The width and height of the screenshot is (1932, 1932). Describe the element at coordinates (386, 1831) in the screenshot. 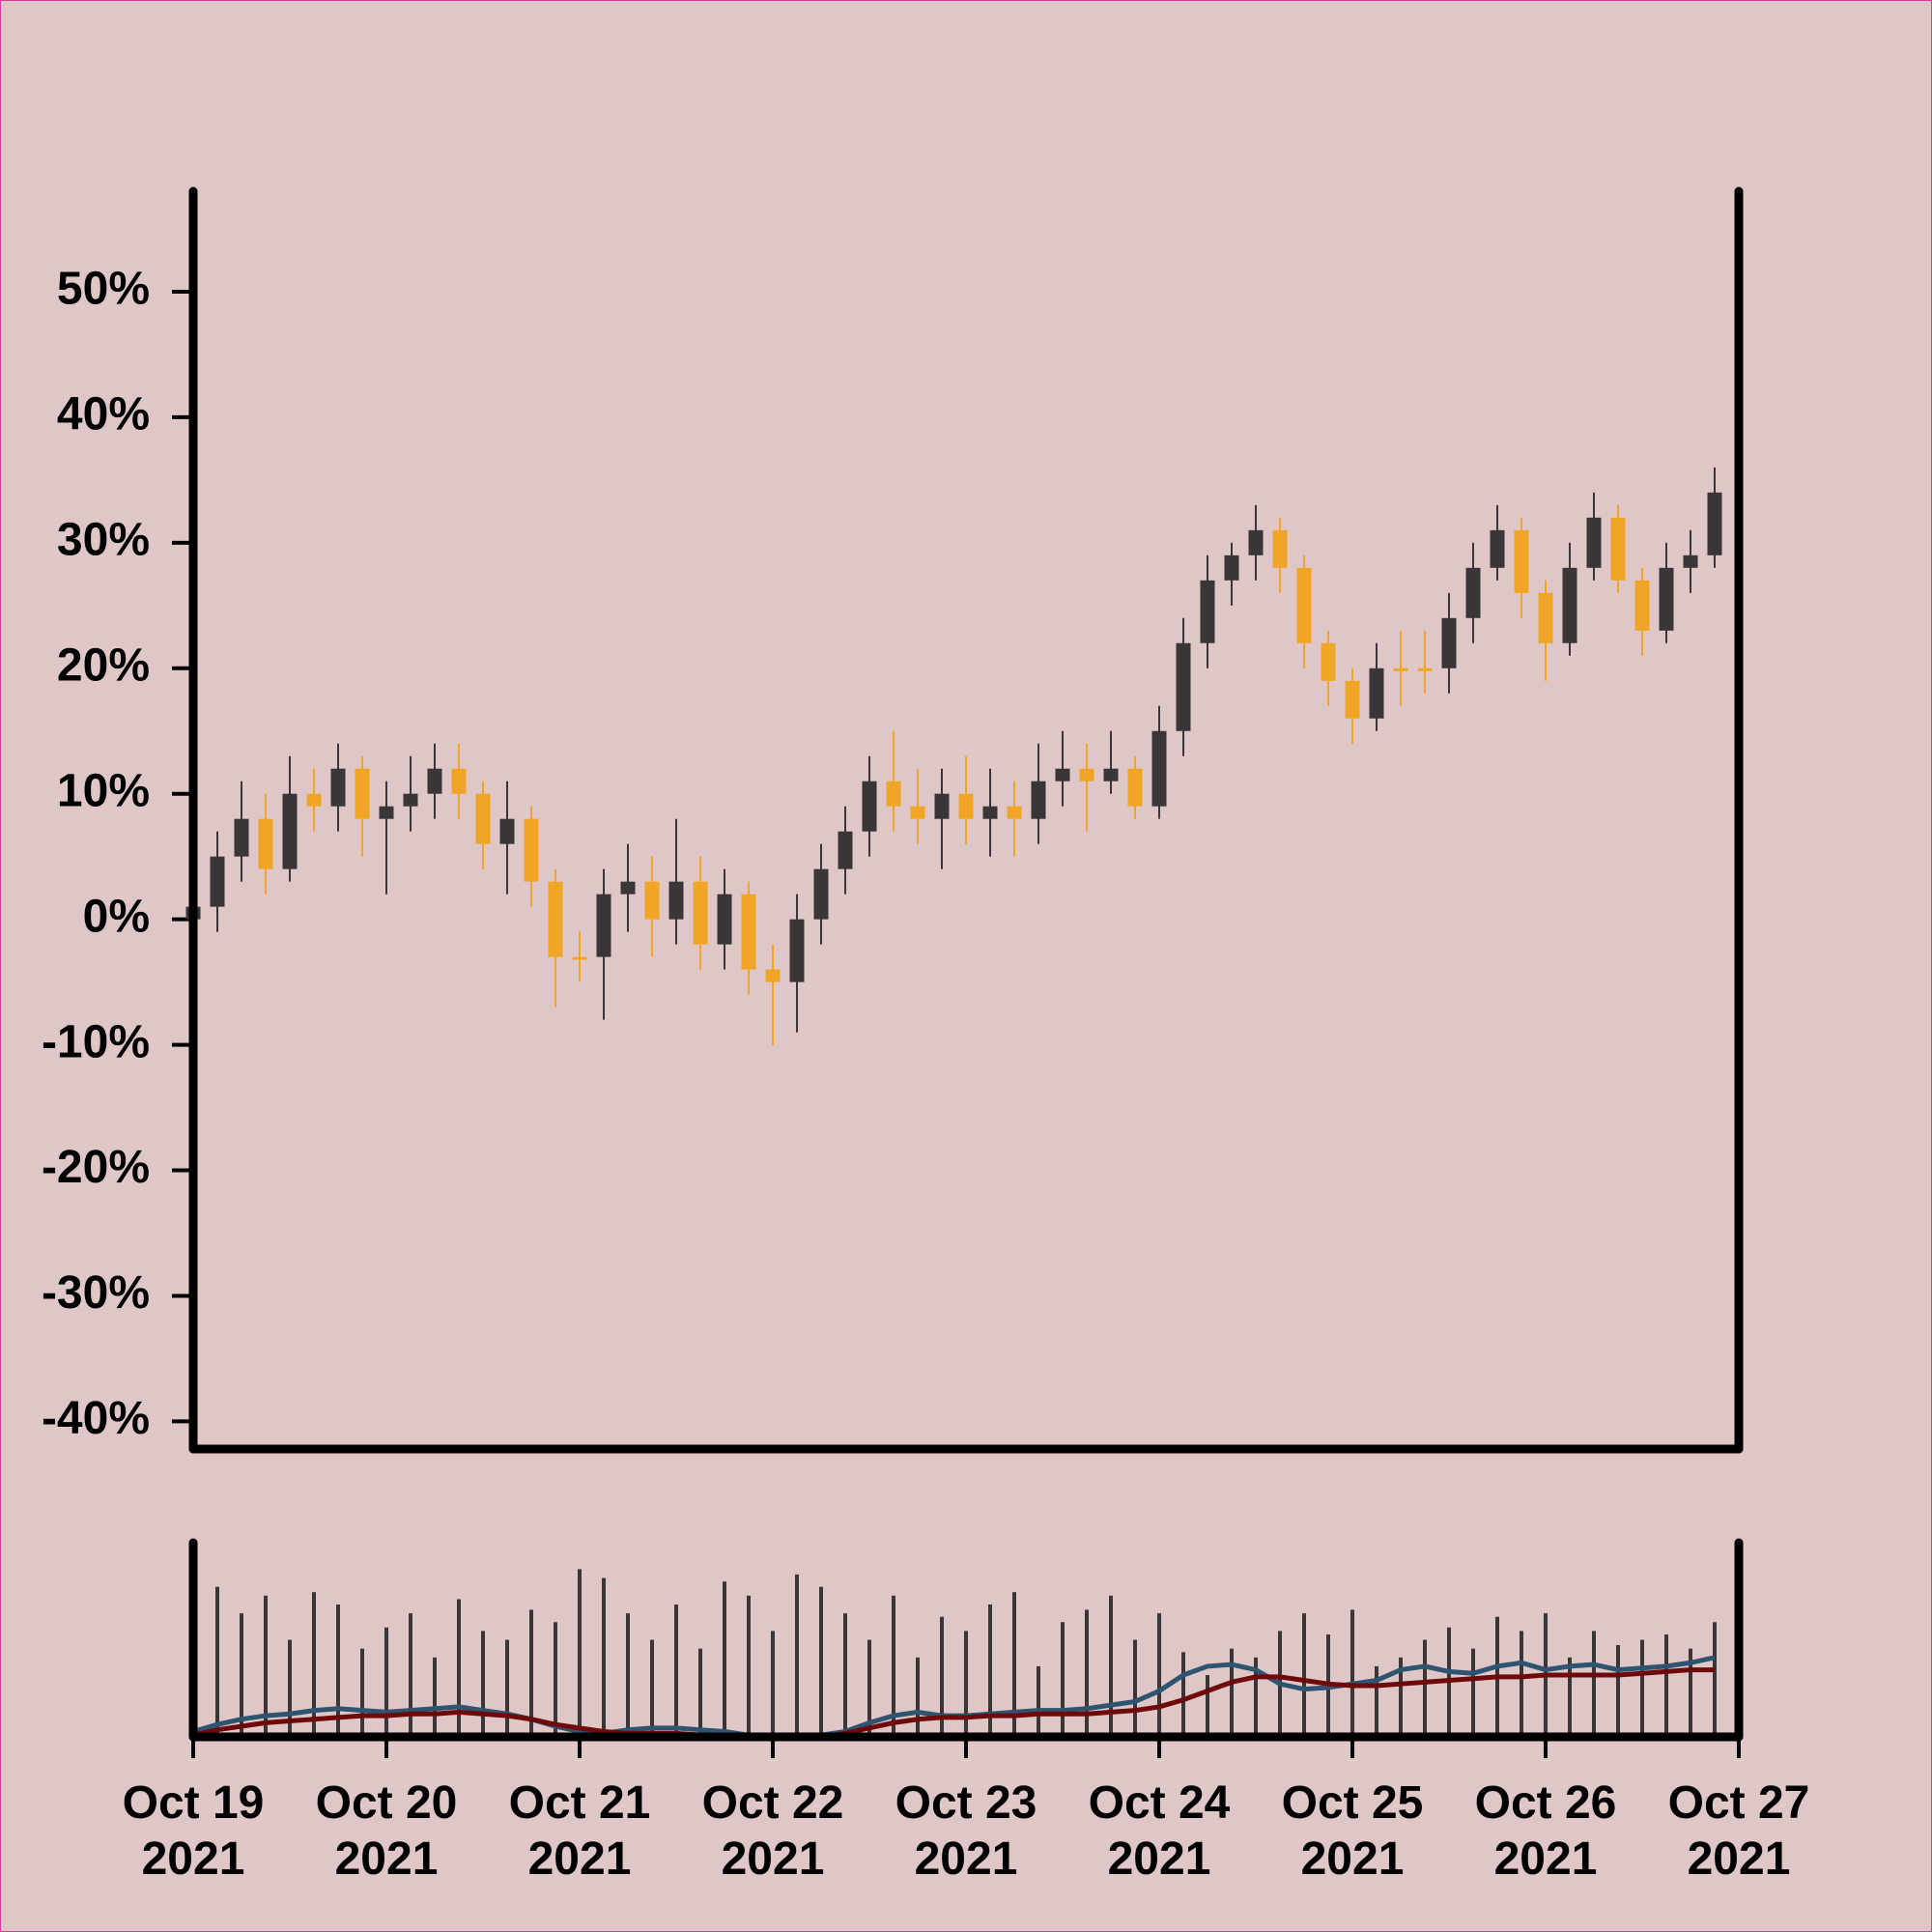

I see `x-tick-label: Oct 20 2021` at that location.